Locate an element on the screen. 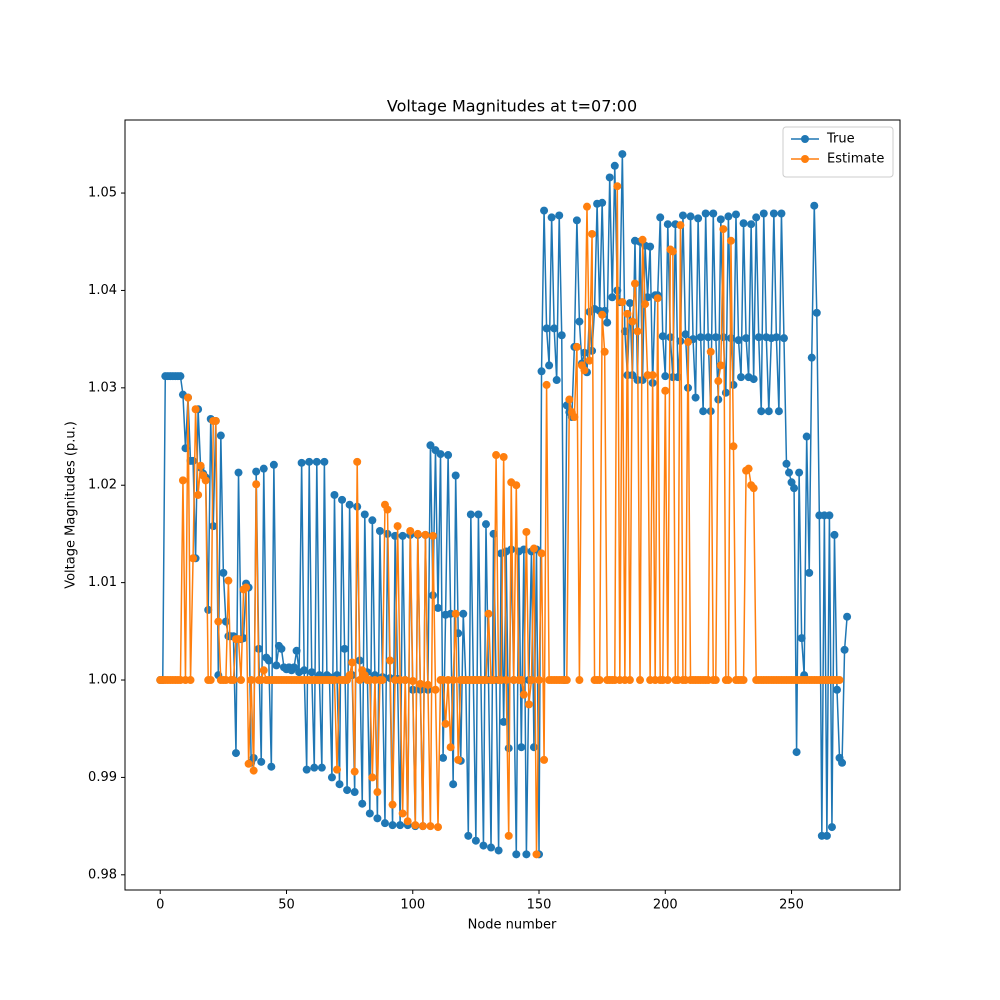  x-tick-label: 250 is located at coordinates (791, 905).